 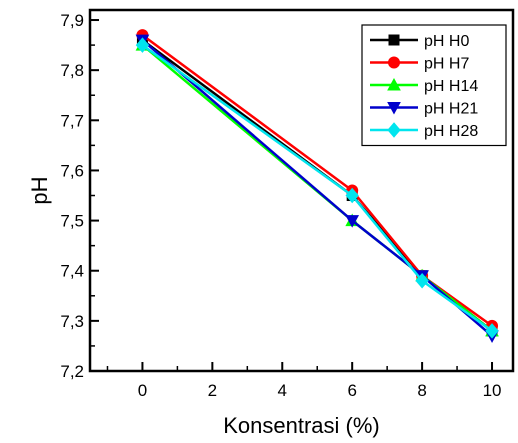 I want to click on y-tick-label: 7,9, so click(x=72, y=20).